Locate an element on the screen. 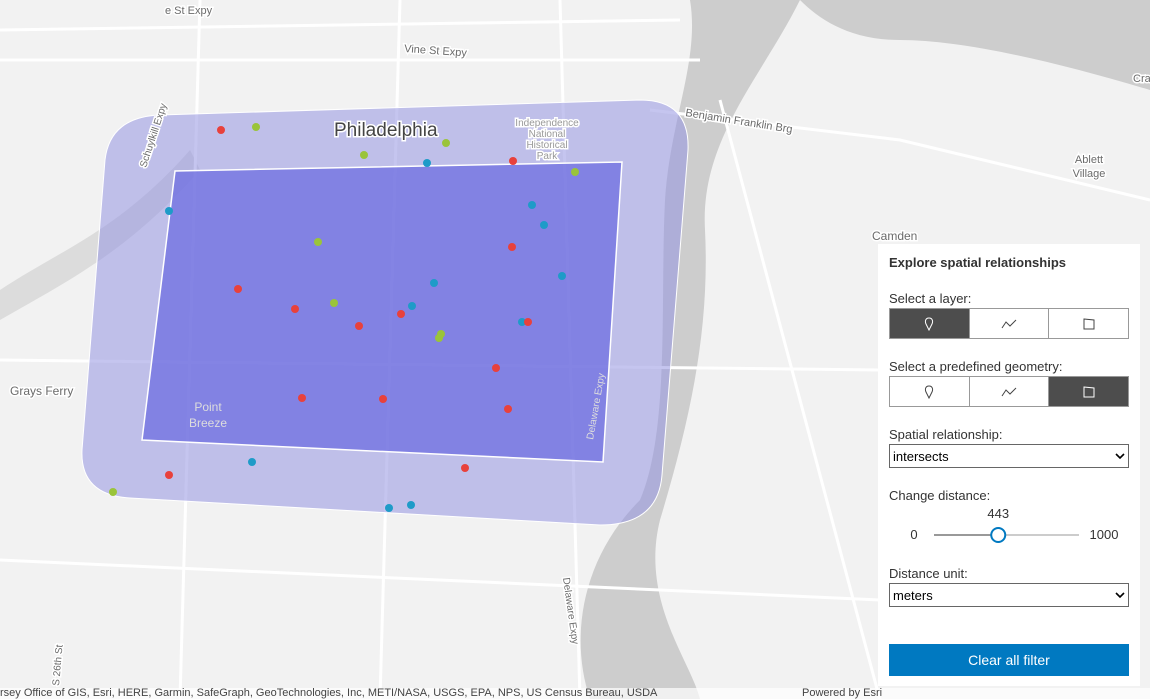 The image size is (1150, 699). map-label: S 26th St is located at coordinates (58, 665).